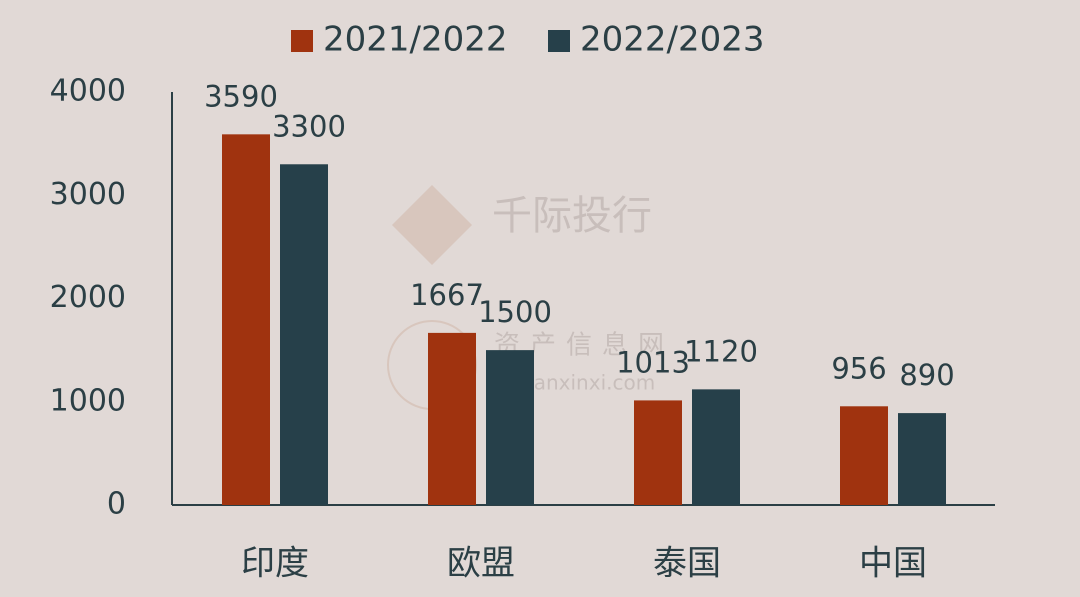  What do you see at coordinates (432, 225) in the screenshot?
I see `watermark-logo` at bounding box center [432, 225].